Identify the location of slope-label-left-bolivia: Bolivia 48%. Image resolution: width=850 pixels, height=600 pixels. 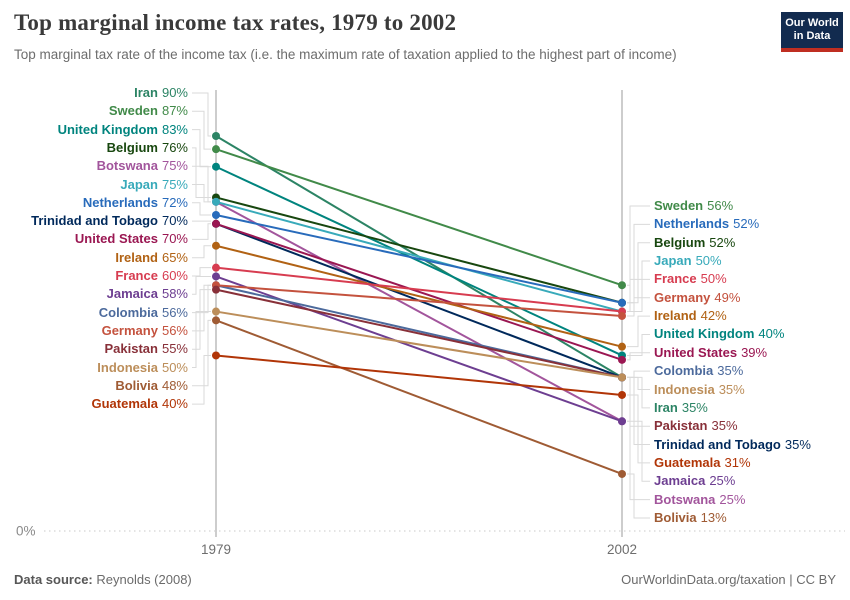
(151, 385).